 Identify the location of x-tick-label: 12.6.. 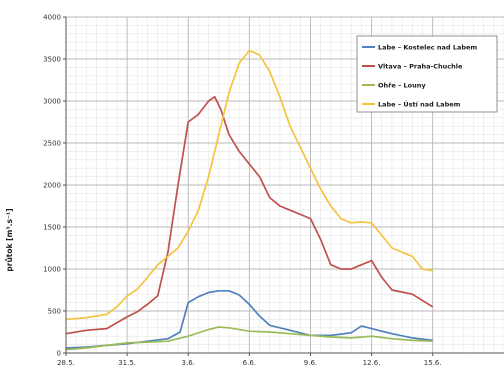
(372, 363).